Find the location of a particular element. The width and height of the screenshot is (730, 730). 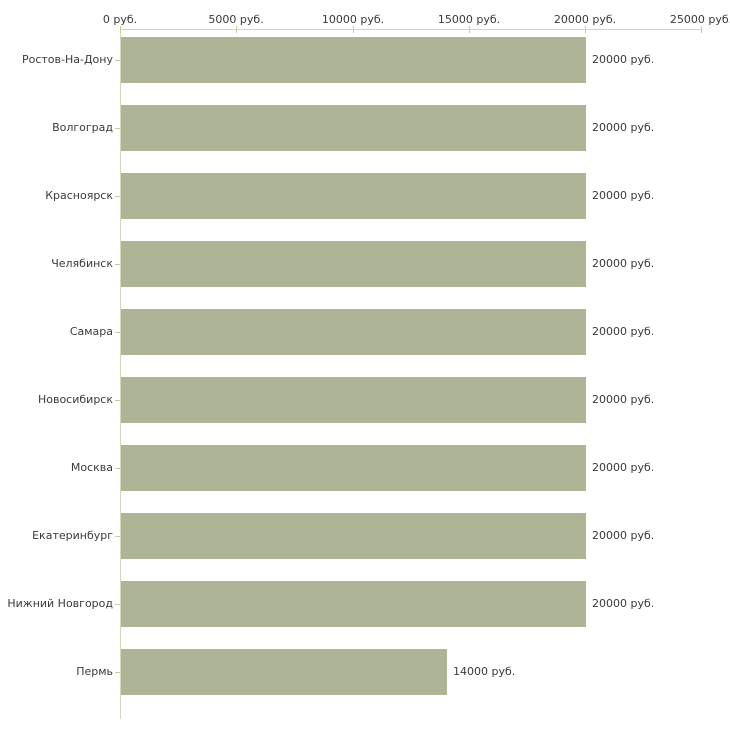

x-axis-tick-label: 0 руб. is located at coordinates (120, 19).